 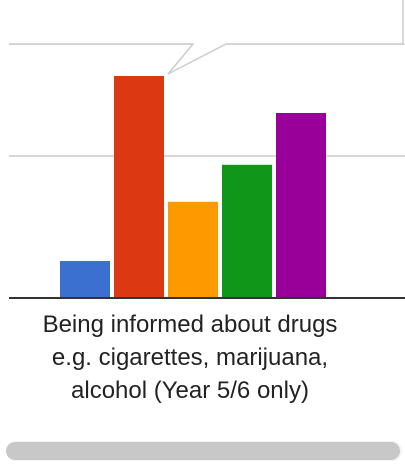 I want to click on category-label-line-3: alcohol (Year 5/6 only), so click(x=190, y=390).